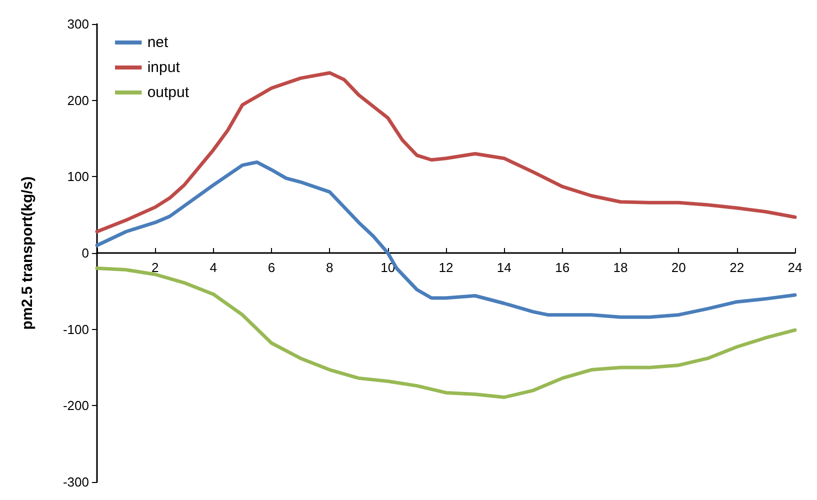 This screenshot has width=817, height=500. What do you see at coordinates (158, 42) in the screenshot?
I see `legend-label: net` at bounding box center [158, 42].